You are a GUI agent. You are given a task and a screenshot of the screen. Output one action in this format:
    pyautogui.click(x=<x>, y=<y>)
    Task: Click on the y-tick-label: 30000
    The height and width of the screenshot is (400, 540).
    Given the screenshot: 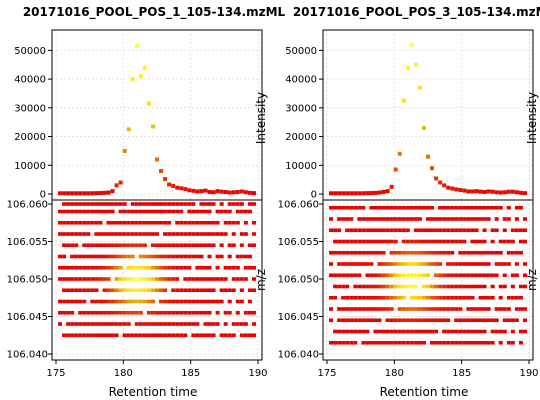 What is the action you would take?
    pyautogui.click(x=301, y=108)
    